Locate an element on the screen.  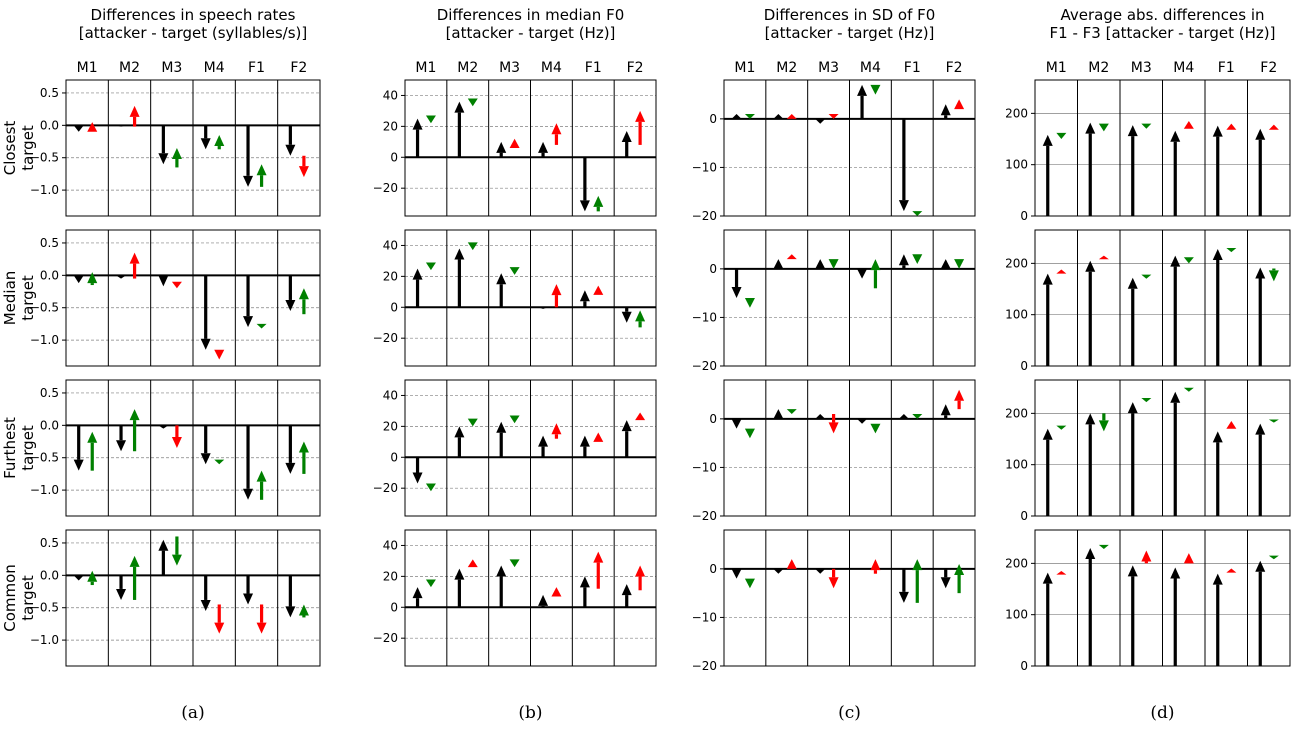
row-label-3: Commontarget is located at coordinates (19, 598).